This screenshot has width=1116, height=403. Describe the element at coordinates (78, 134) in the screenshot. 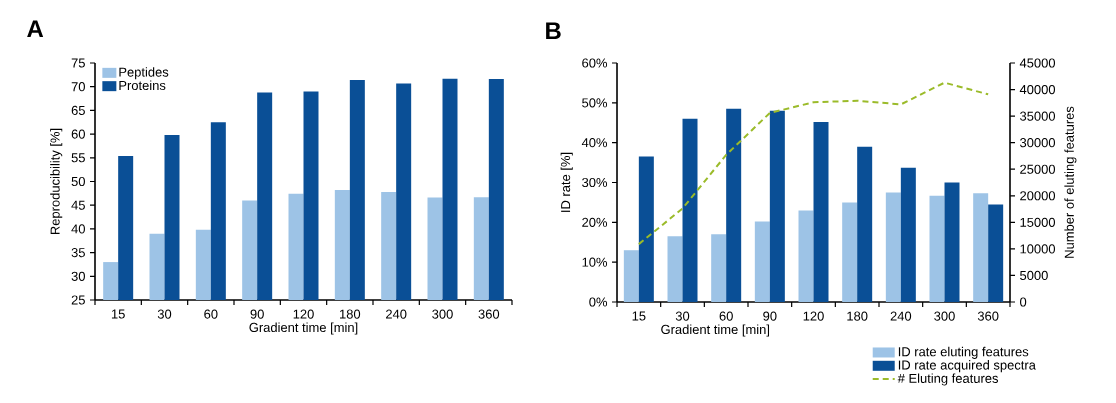

I see `y-tick-label: 60` at that location.